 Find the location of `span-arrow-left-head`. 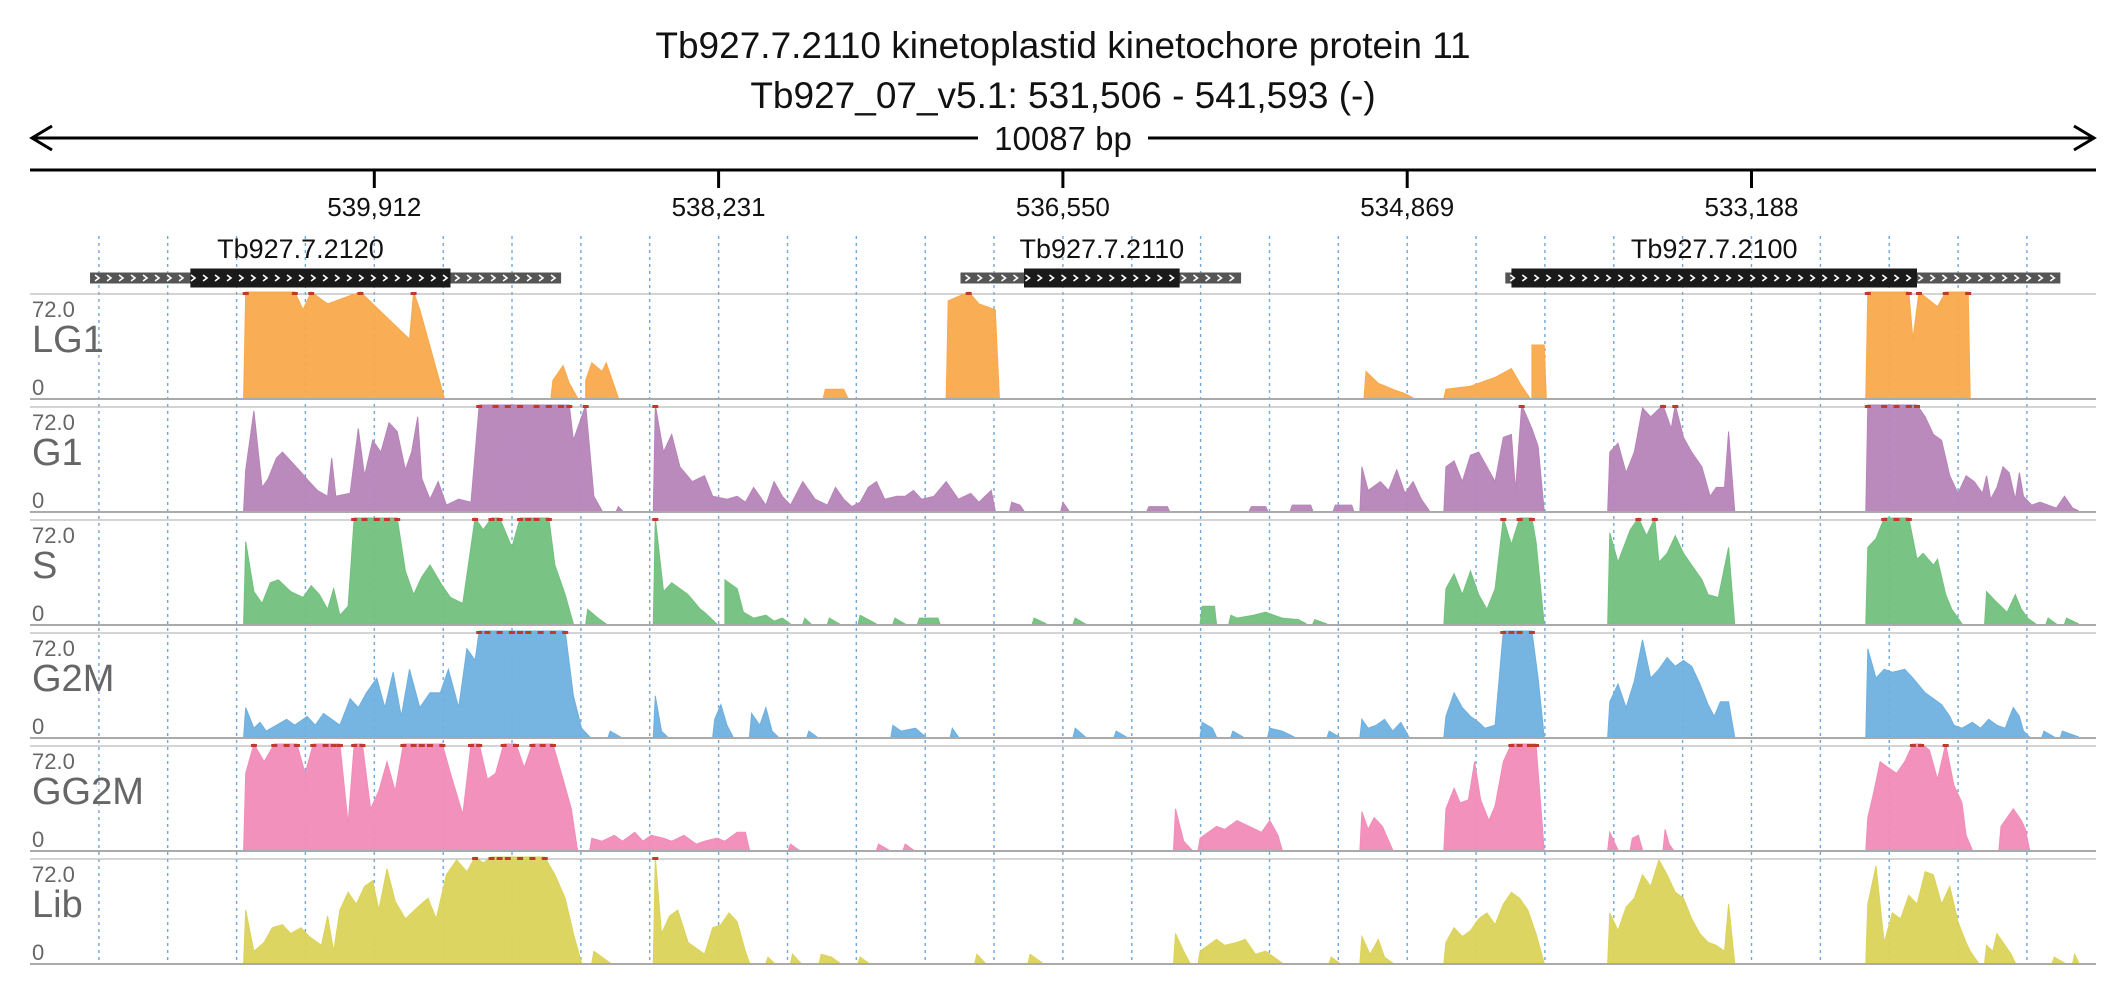

span-arrow-left-head is located at coordinates (41, 138).